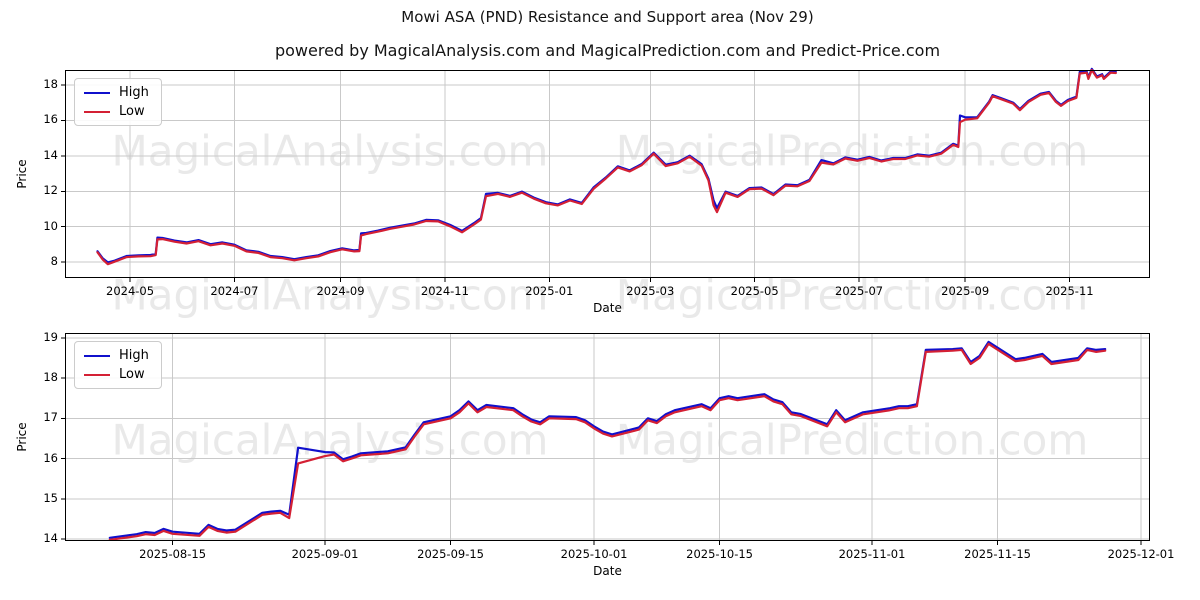  Describe the element at coordinates (965, 291) in the screenshot. I see `x-tick-label: 2025-09` at that location.